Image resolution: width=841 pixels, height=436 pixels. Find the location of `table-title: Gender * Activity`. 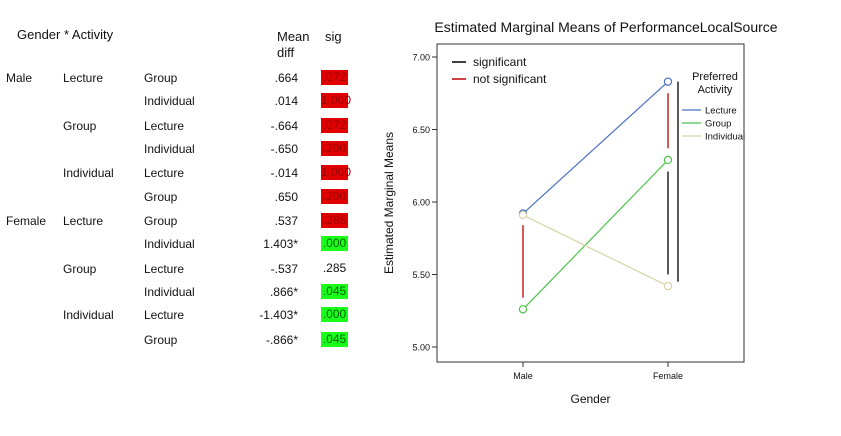

table-title: Gender * Activity is located at coordinates (65, 34).